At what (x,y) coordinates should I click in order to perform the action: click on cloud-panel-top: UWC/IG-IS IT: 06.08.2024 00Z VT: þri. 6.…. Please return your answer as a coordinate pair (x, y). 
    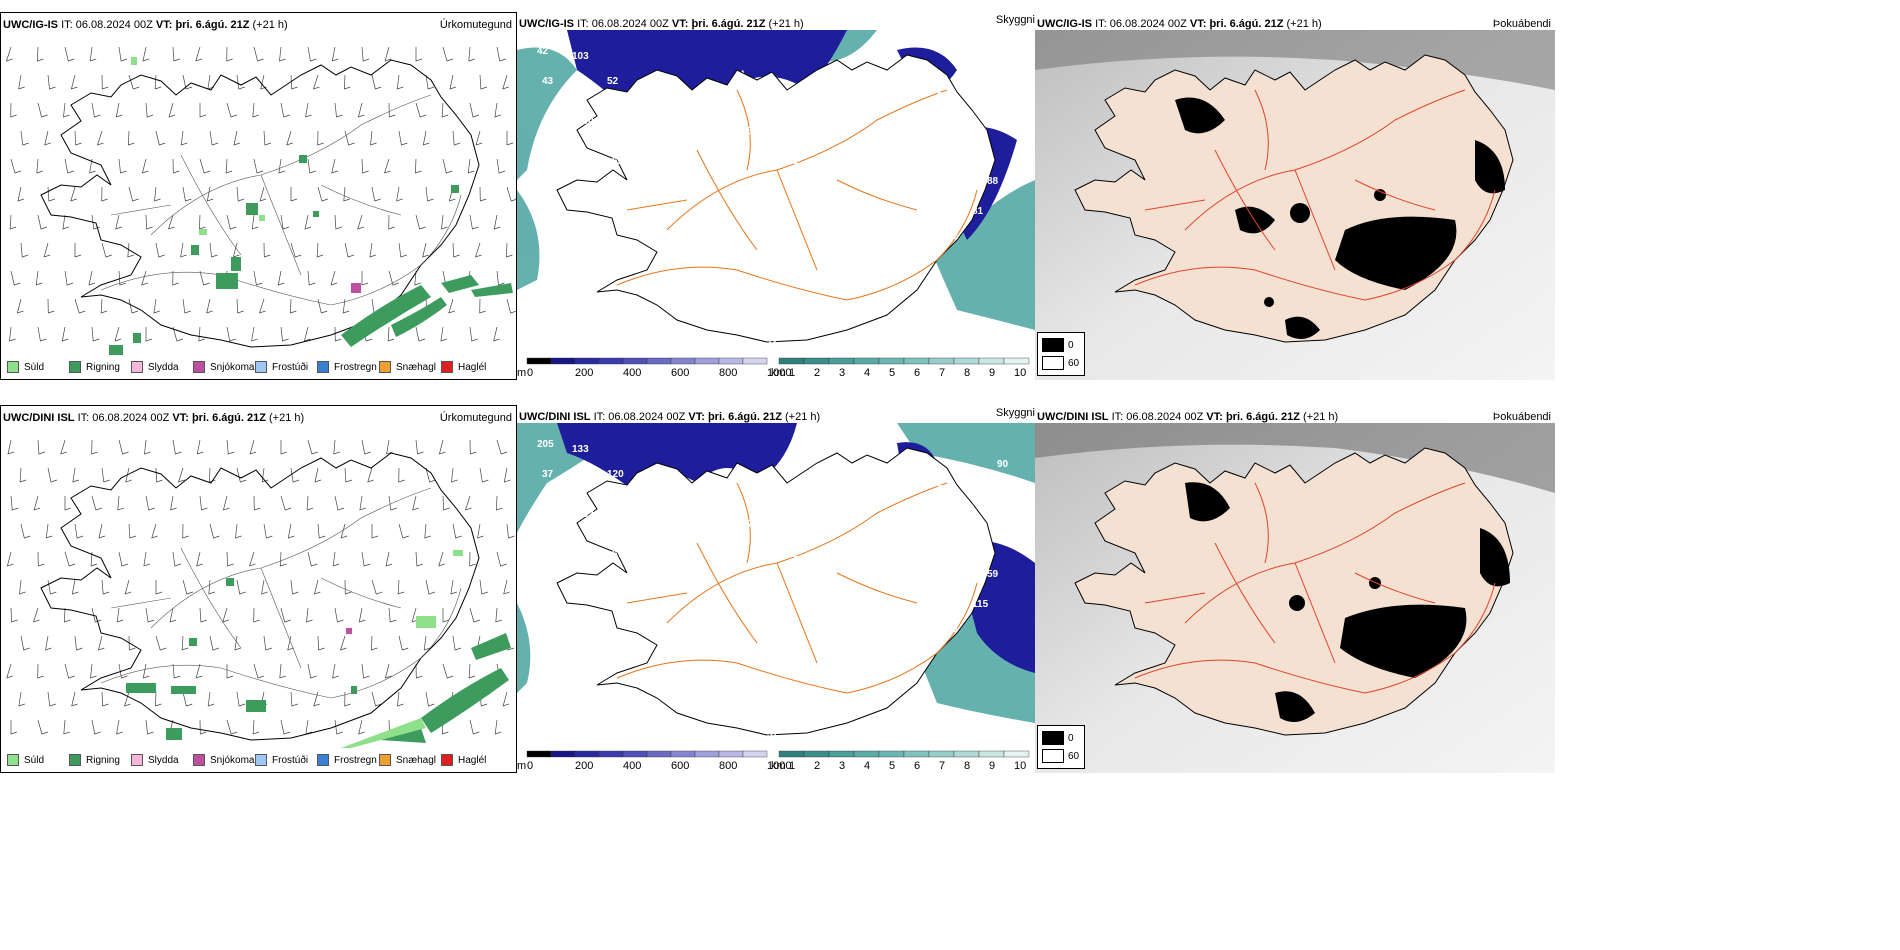
    Looking at the image, I should click on (776, 196).